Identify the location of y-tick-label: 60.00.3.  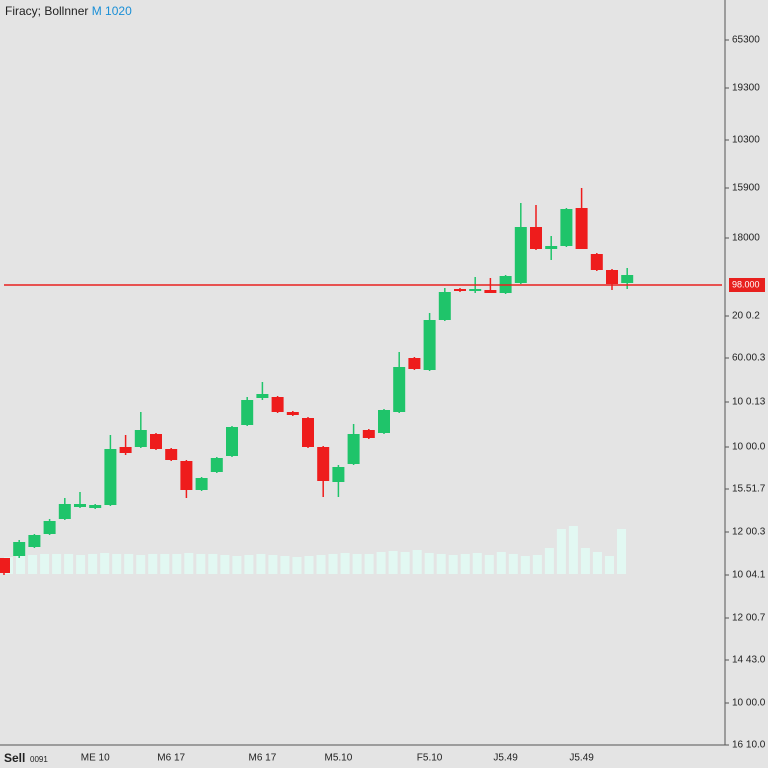
(749, 358).